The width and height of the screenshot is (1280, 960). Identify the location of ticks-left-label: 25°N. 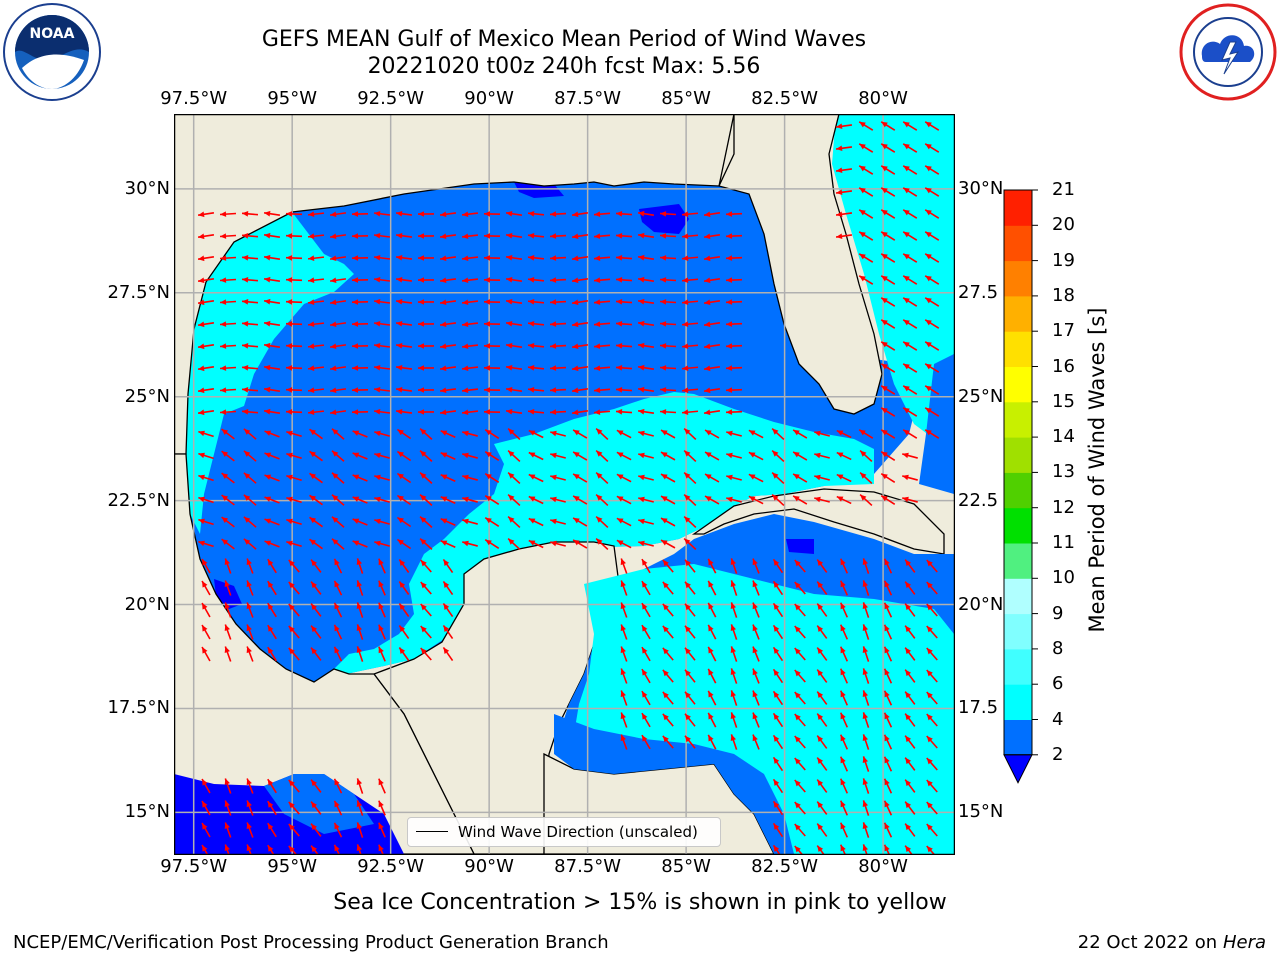
(147, 396).